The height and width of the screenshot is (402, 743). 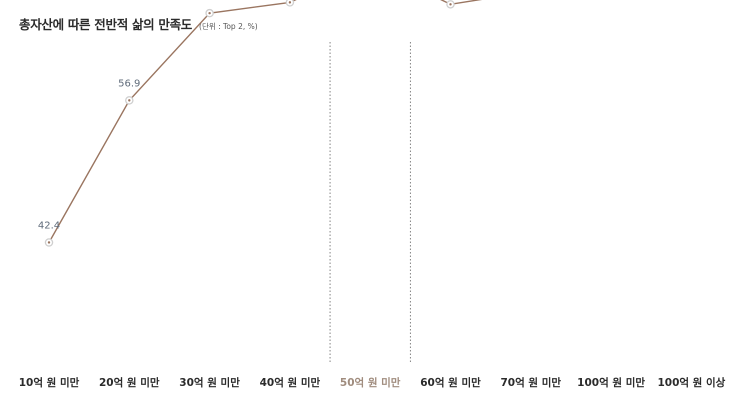 What do you see at coordinates (611, 382) in the screenshot?
I see `category-label: 100억 원 미만` at bounding box center [611, 382].